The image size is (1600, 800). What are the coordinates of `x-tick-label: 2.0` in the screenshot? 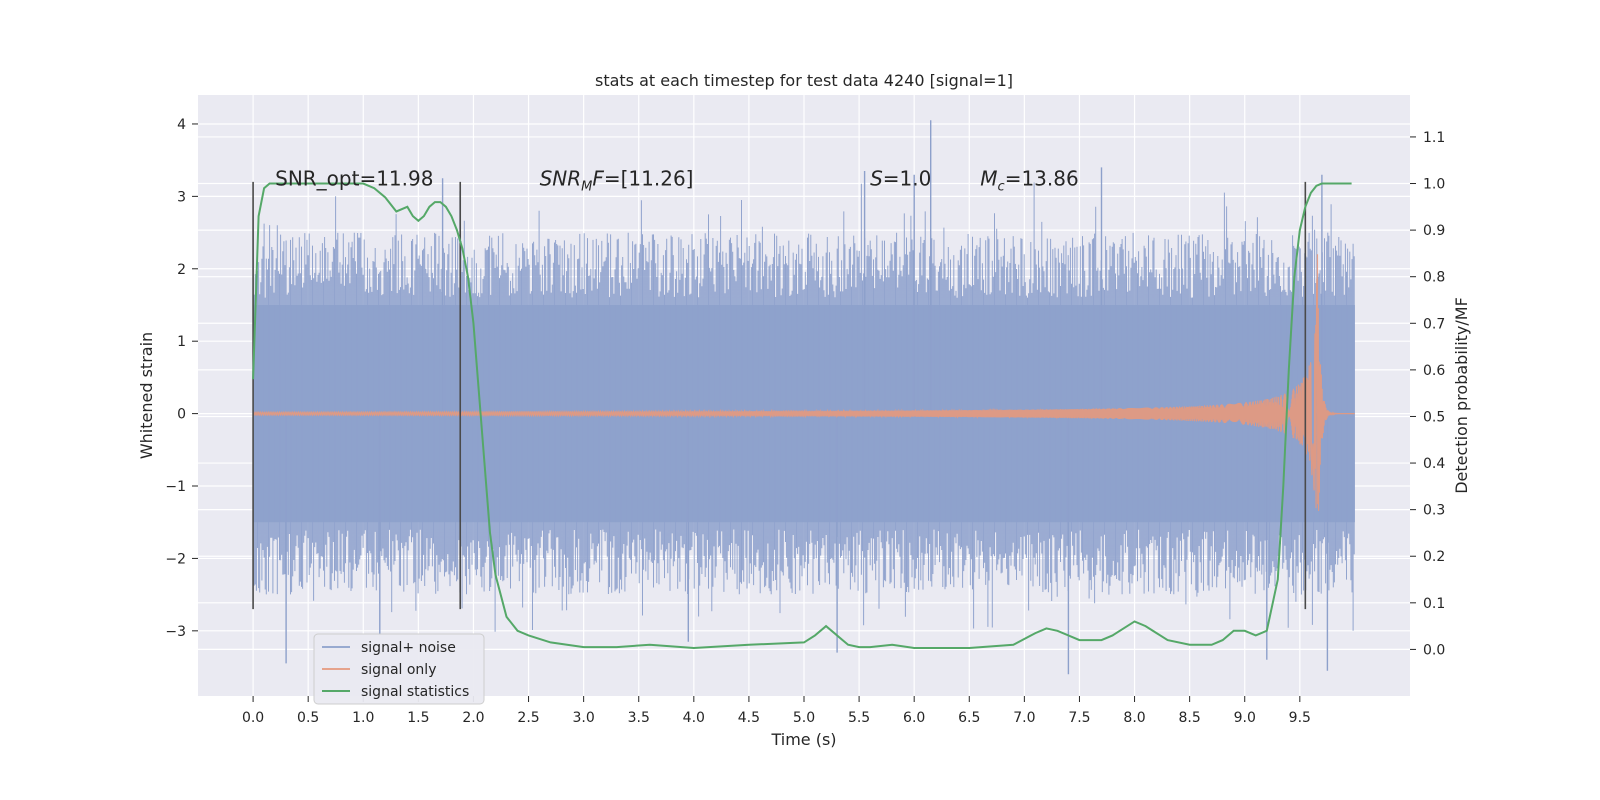 It's located at (473, 718).